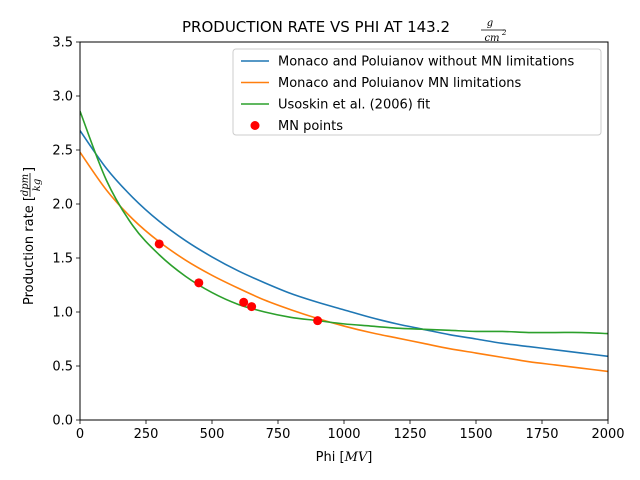  What do you see at coordinates (62, 205) in the screenshot?
I see `y-tick-label: 2.0` at bounding box center [62, 205].